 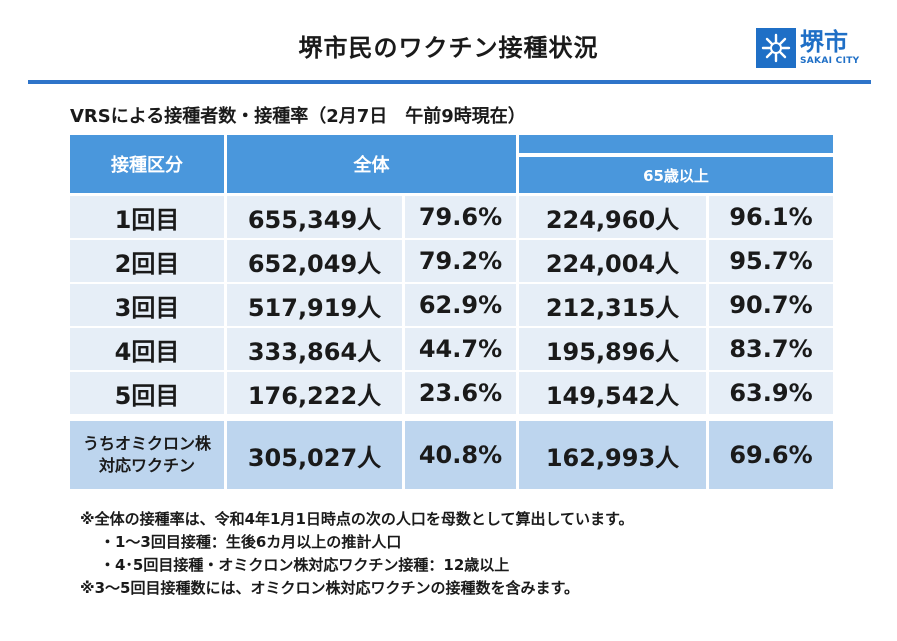 I want to click on table-cell-all-count: 333,864人, so click(x=314, y=349).